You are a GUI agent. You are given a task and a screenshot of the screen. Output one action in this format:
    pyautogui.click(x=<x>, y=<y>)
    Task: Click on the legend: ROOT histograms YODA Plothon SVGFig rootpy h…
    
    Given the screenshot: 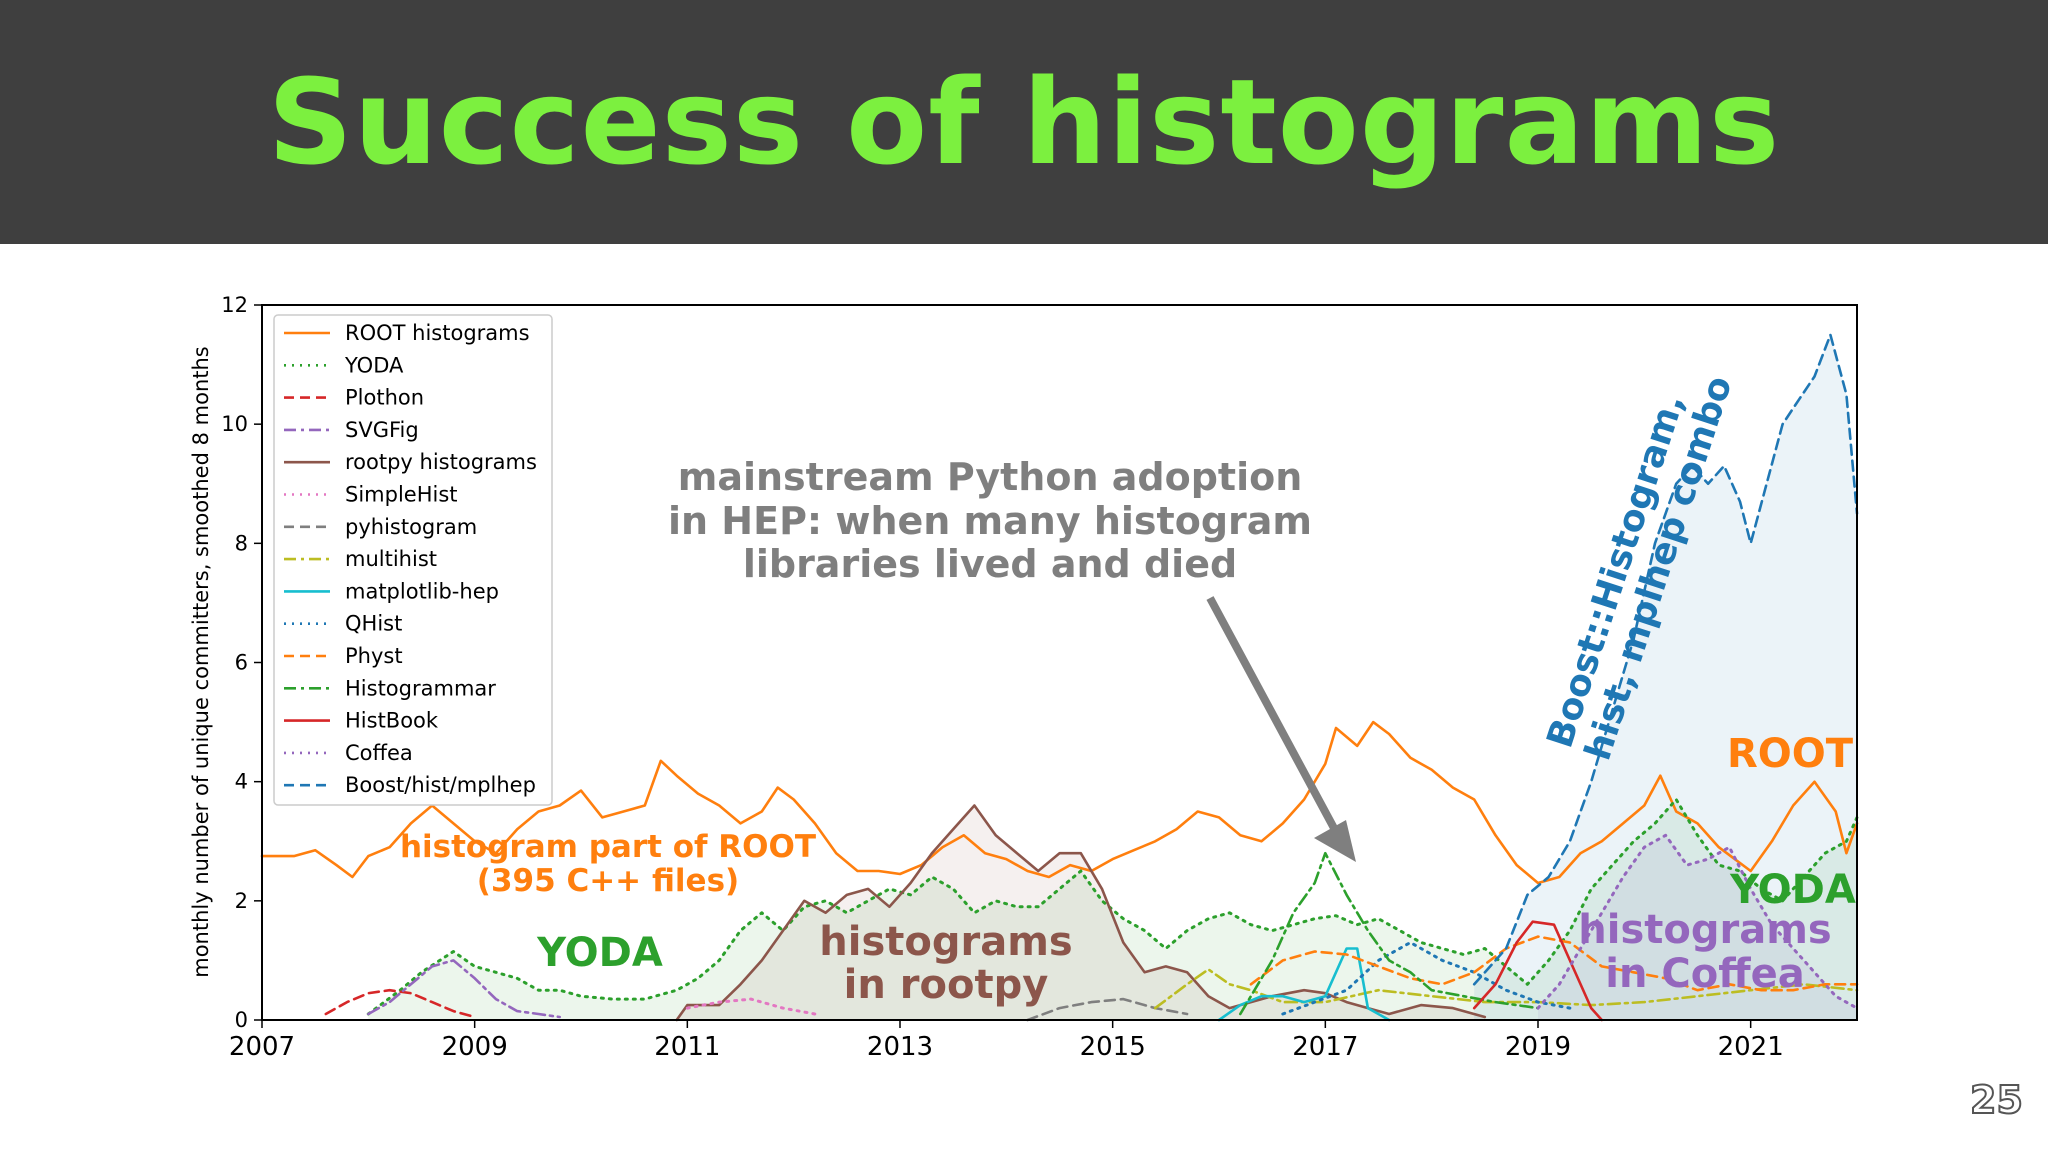 What is the action you would take?
    pyautogui.click(x=413, y=560)
    